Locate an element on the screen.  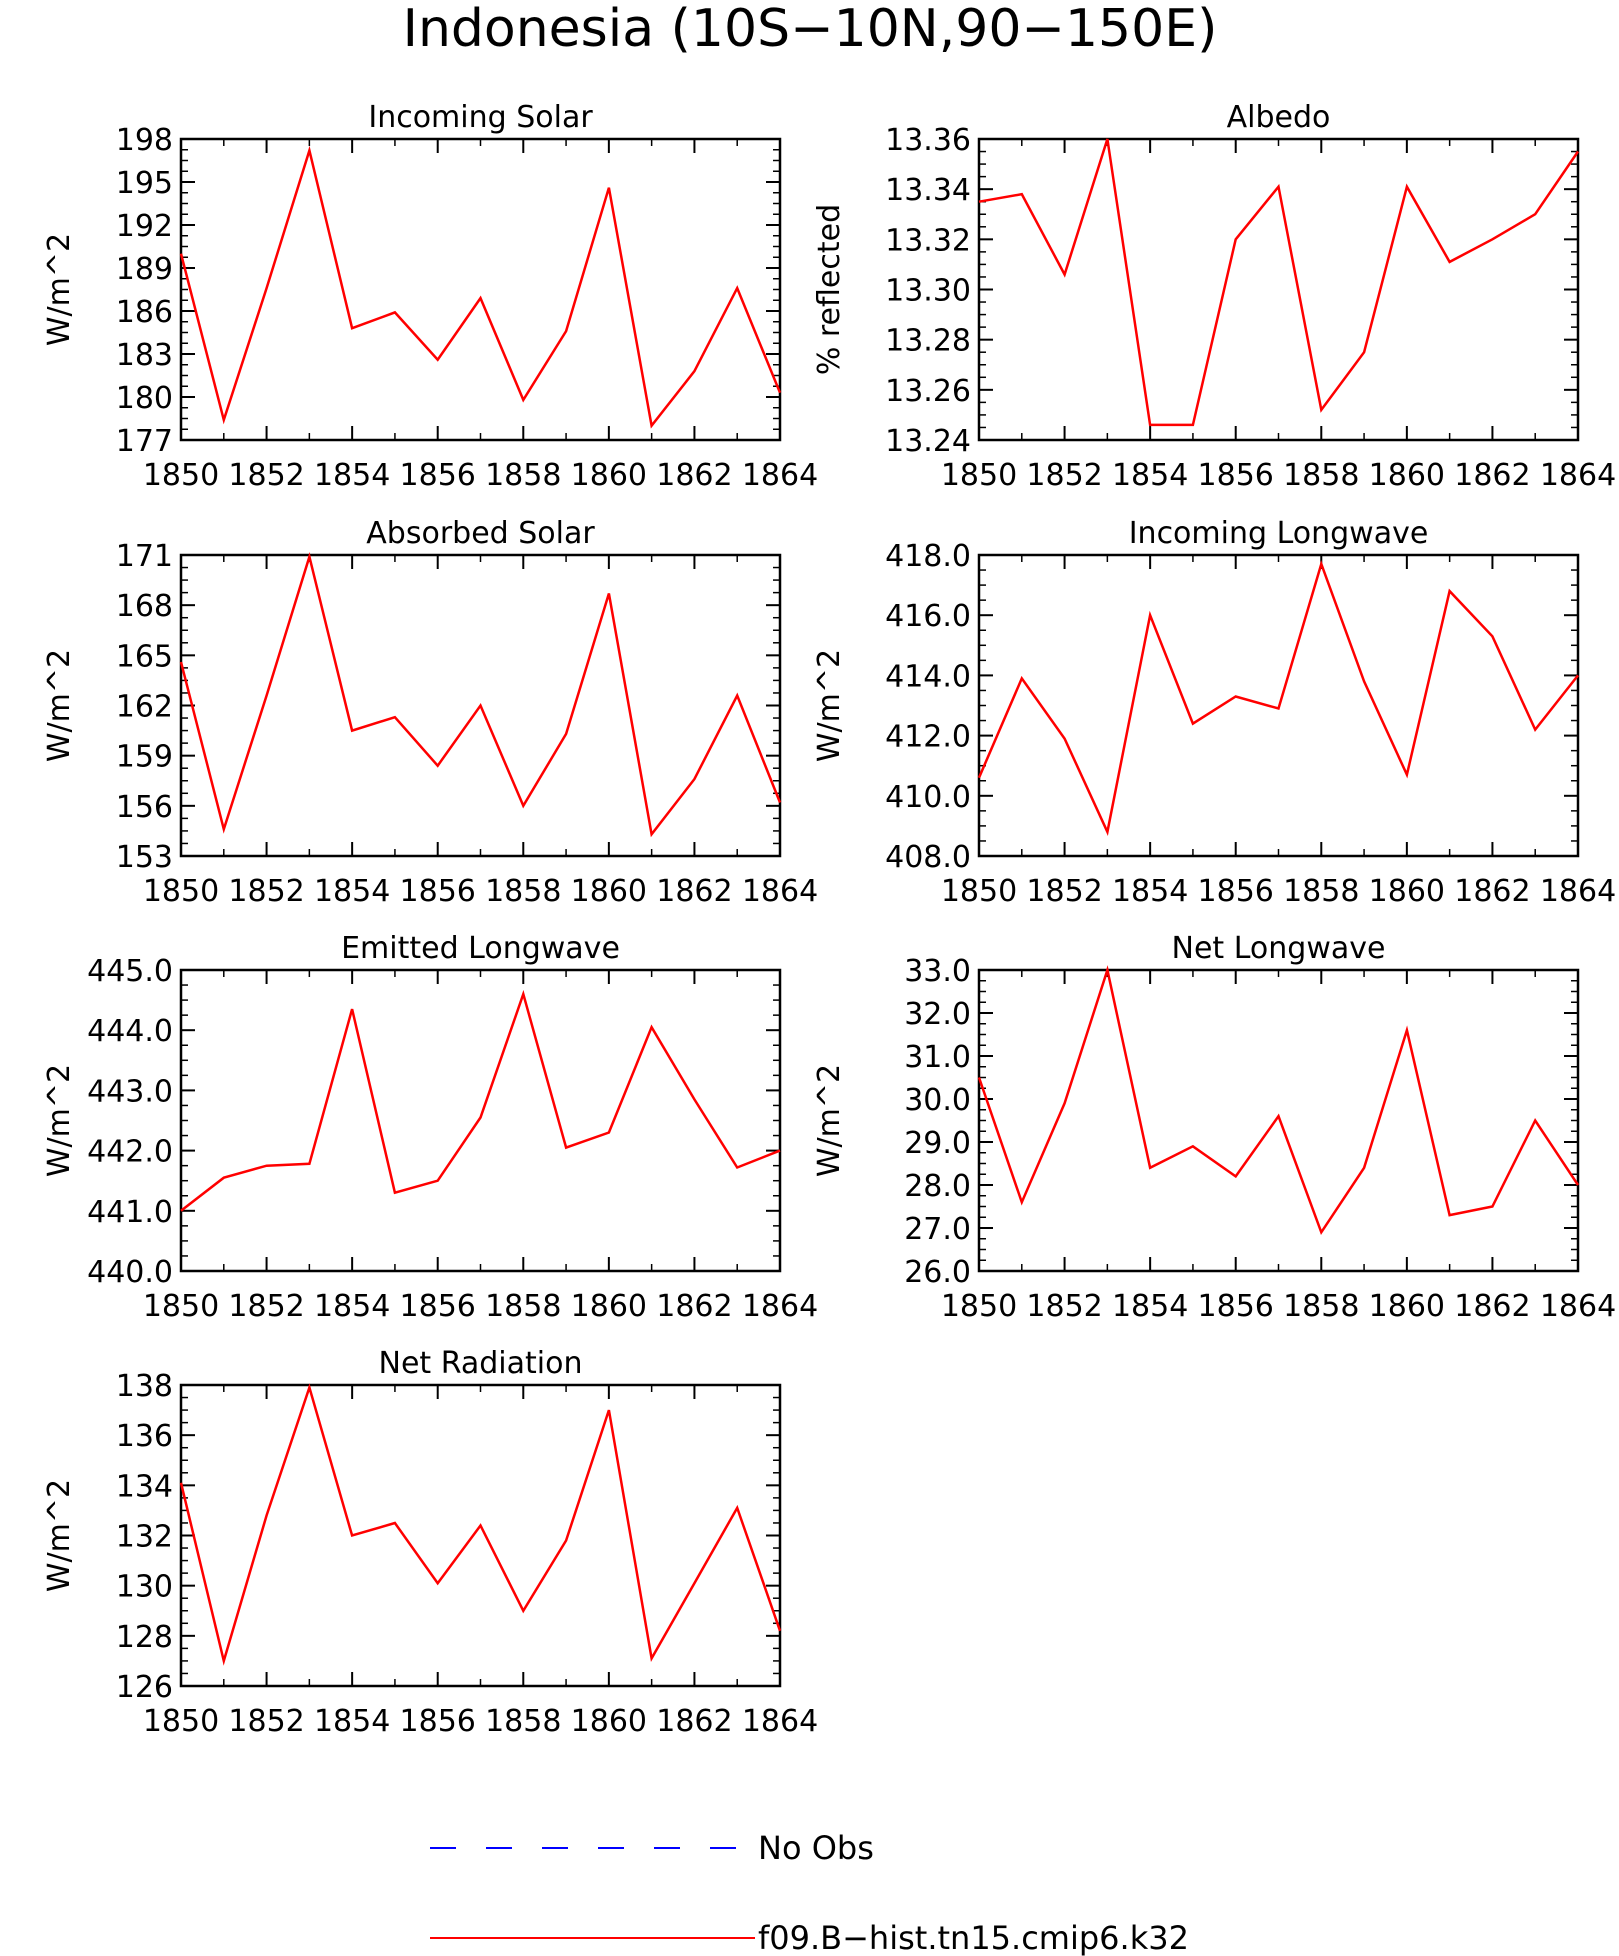
y-tick-label: 33.0 is located at coordinates (937, 971).